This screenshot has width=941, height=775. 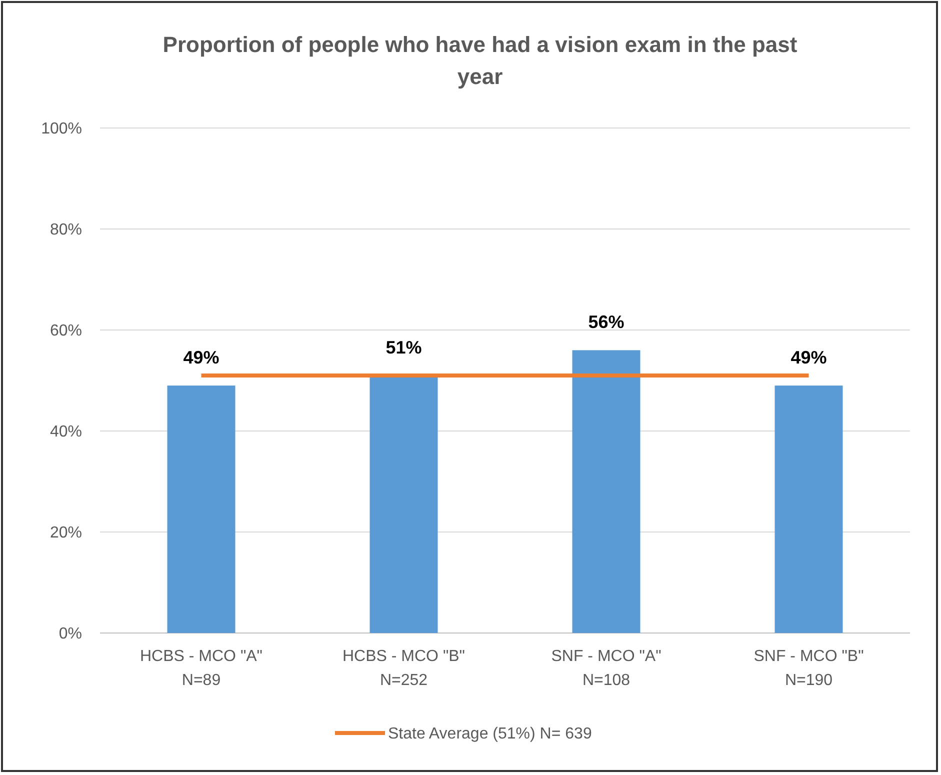 What do you see at coordinates (809, 668) in the screenshot?
I see `x-tick-label: SNF - MCO "B" N=190` at bounding box center [809, 668].